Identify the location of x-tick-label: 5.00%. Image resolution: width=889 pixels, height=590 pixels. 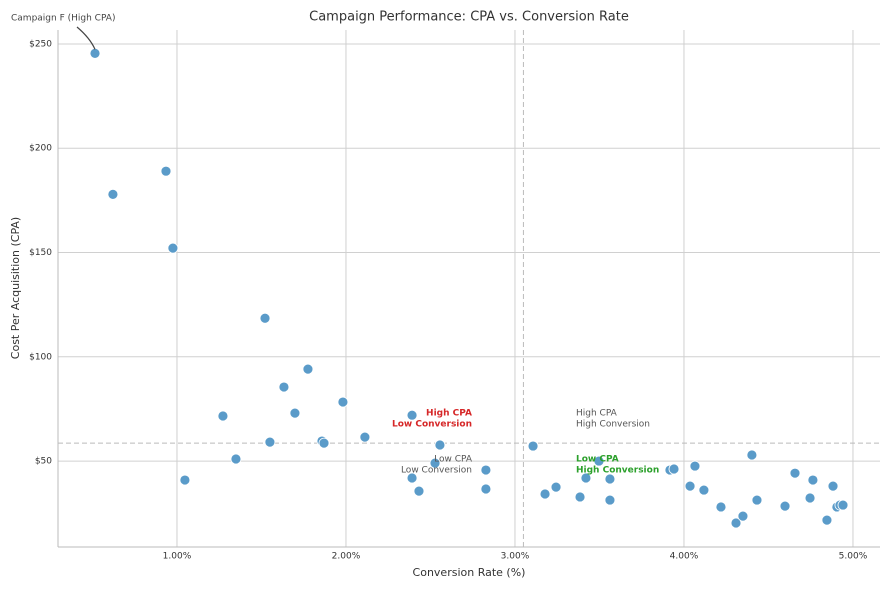
(853, 557).